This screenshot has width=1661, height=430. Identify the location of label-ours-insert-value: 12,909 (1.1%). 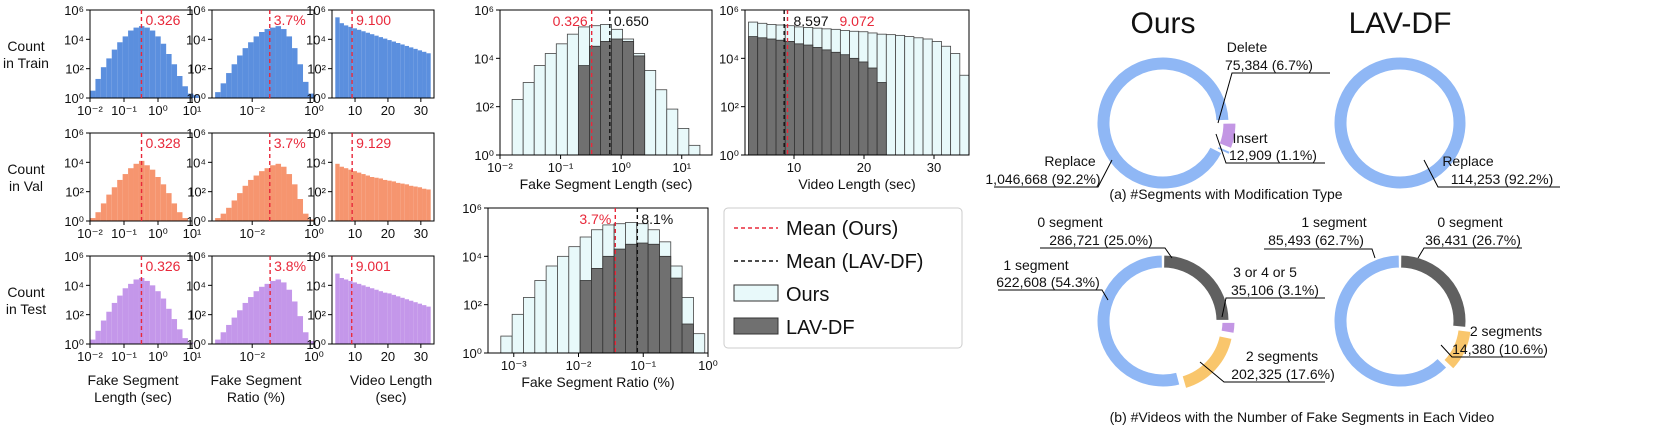
(1273, 155).